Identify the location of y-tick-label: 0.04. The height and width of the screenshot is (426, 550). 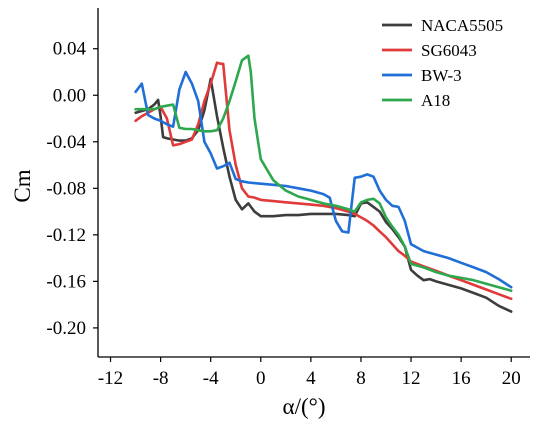
(70, 49).